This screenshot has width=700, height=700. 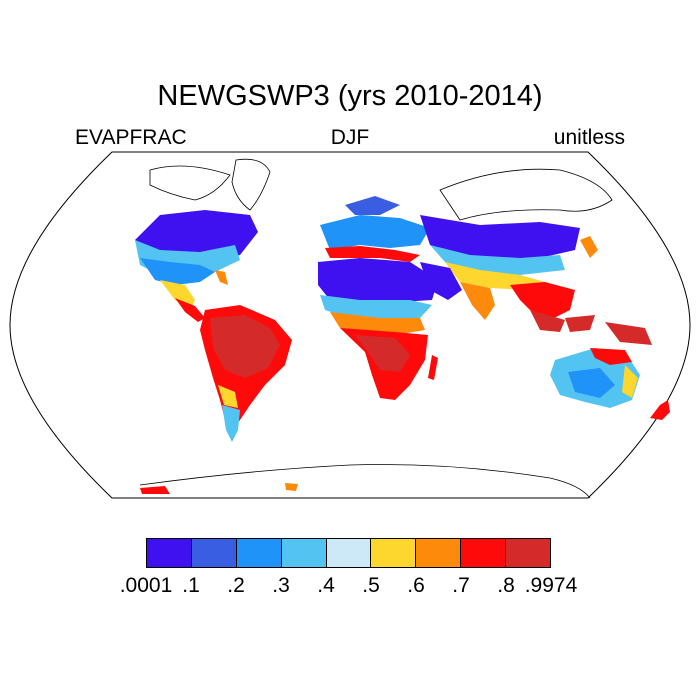 What do you see at coordinates (221, 277) in the screenshot?
I see `florida-orange` at bounding box center [221, 277].